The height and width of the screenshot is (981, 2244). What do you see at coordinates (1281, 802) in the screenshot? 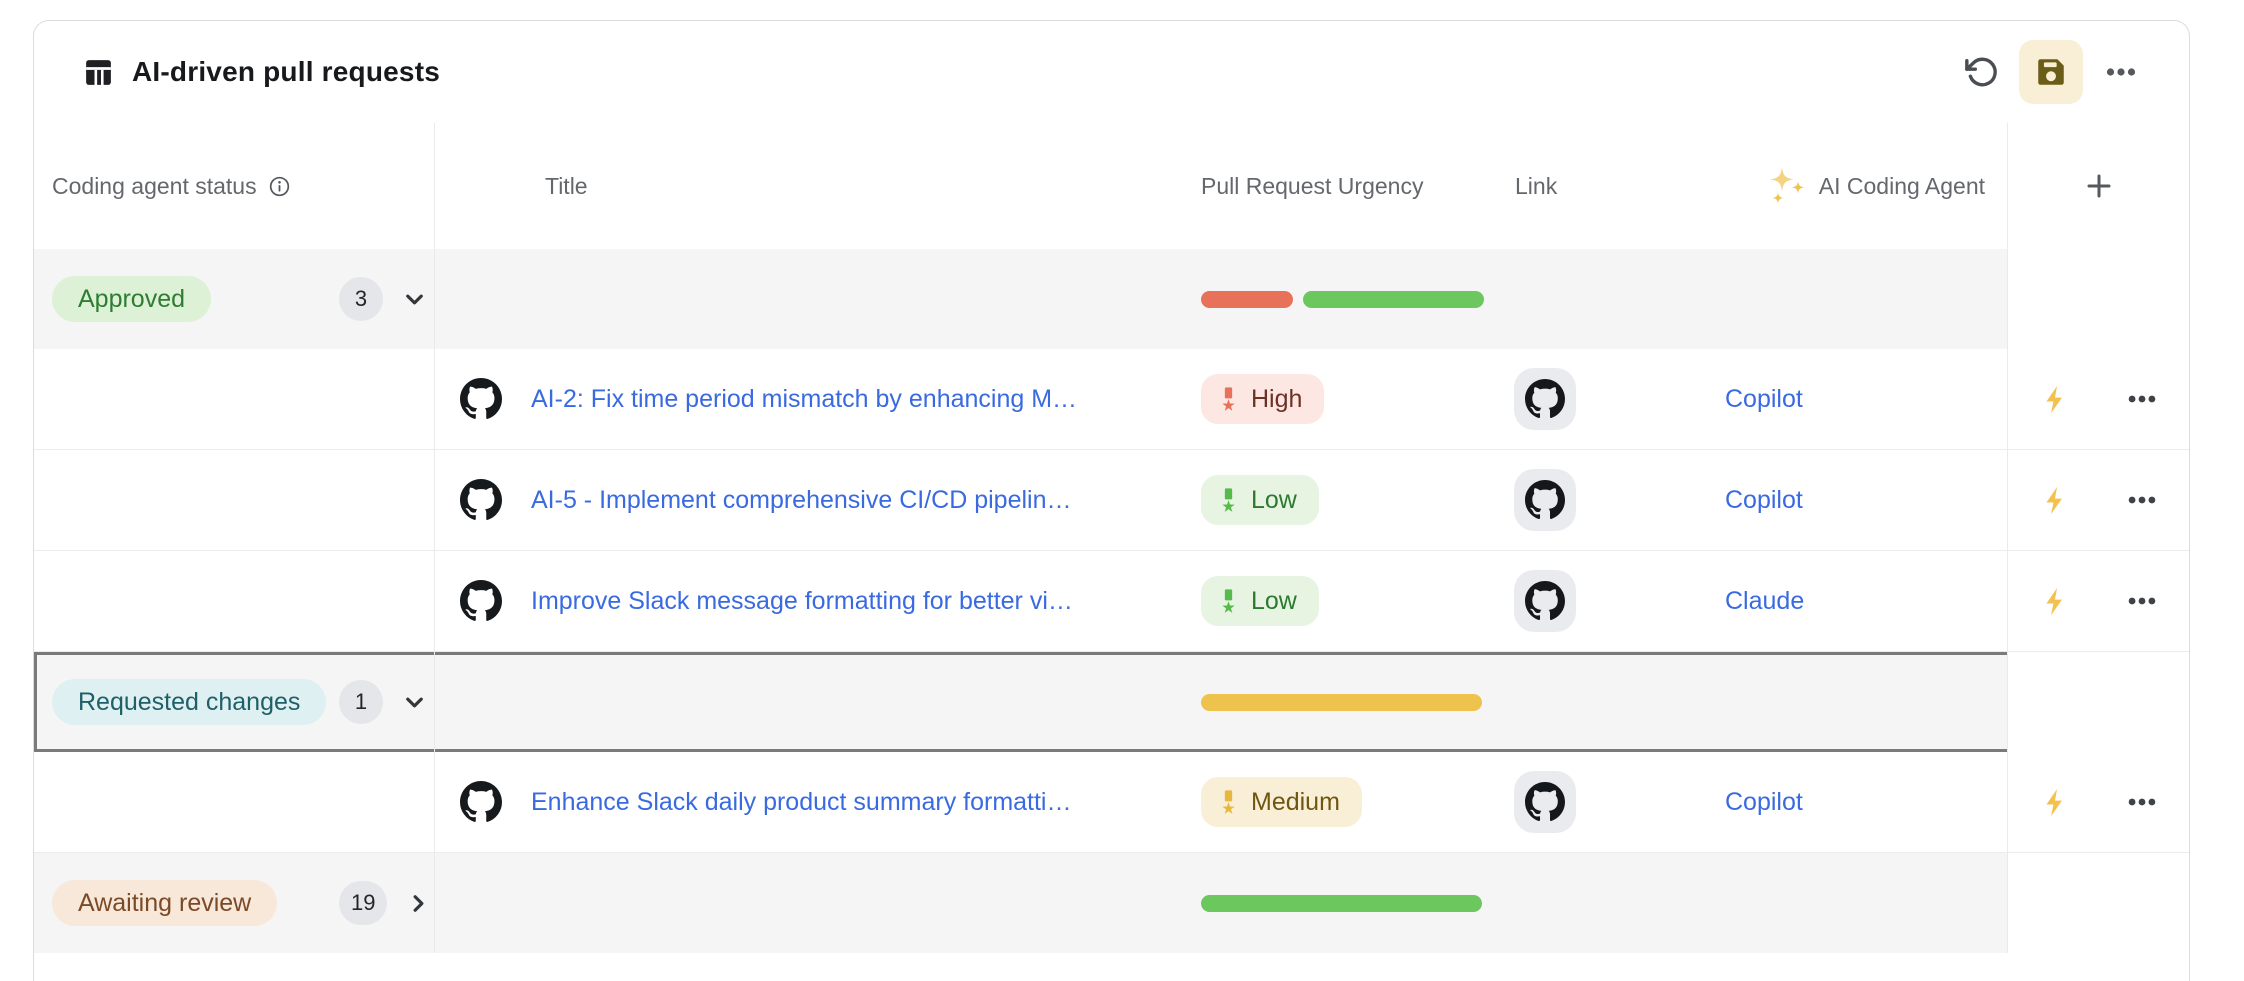
I see `urgency-badge: Medium` at bounding box center [1281, 802].